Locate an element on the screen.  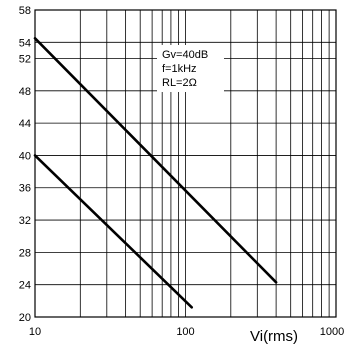
y-axis-ticks: 20 24 28 32 36 40 44 48 52 54 58 is located at coordinates (25, 164).